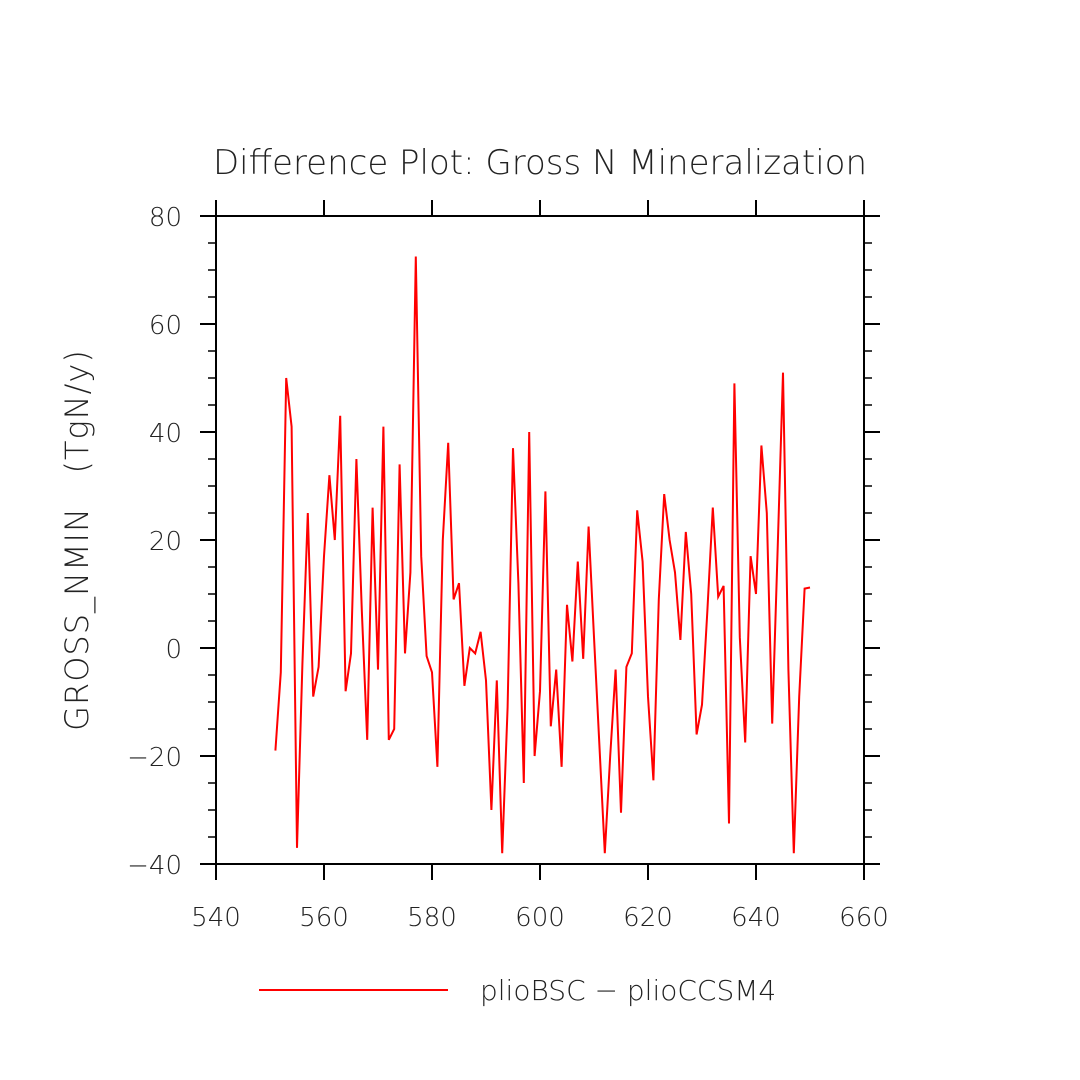 Image resolution: width=1080 pixels, height=1080 pixels. I want to click on x-tick-label: 560, so click(324, 918).